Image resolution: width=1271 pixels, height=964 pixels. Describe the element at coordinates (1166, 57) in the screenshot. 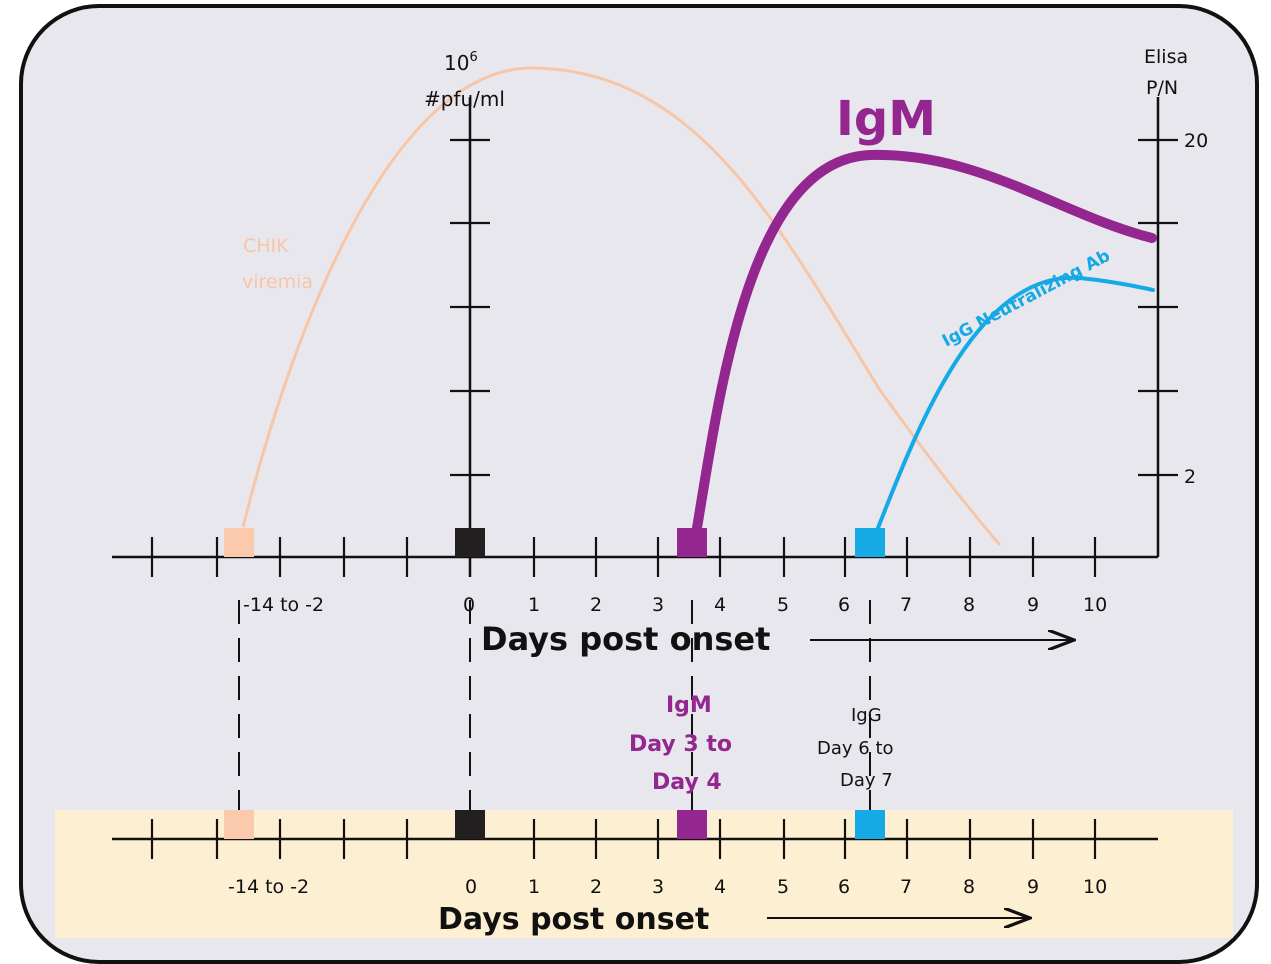

I see `right-axis-label-1: Elisa` at that location.